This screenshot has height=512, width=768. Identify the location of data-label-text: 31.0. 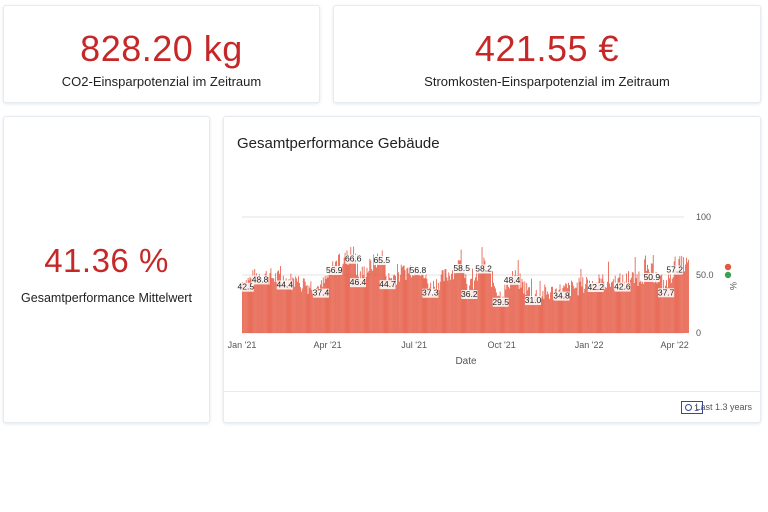
(533, 300).